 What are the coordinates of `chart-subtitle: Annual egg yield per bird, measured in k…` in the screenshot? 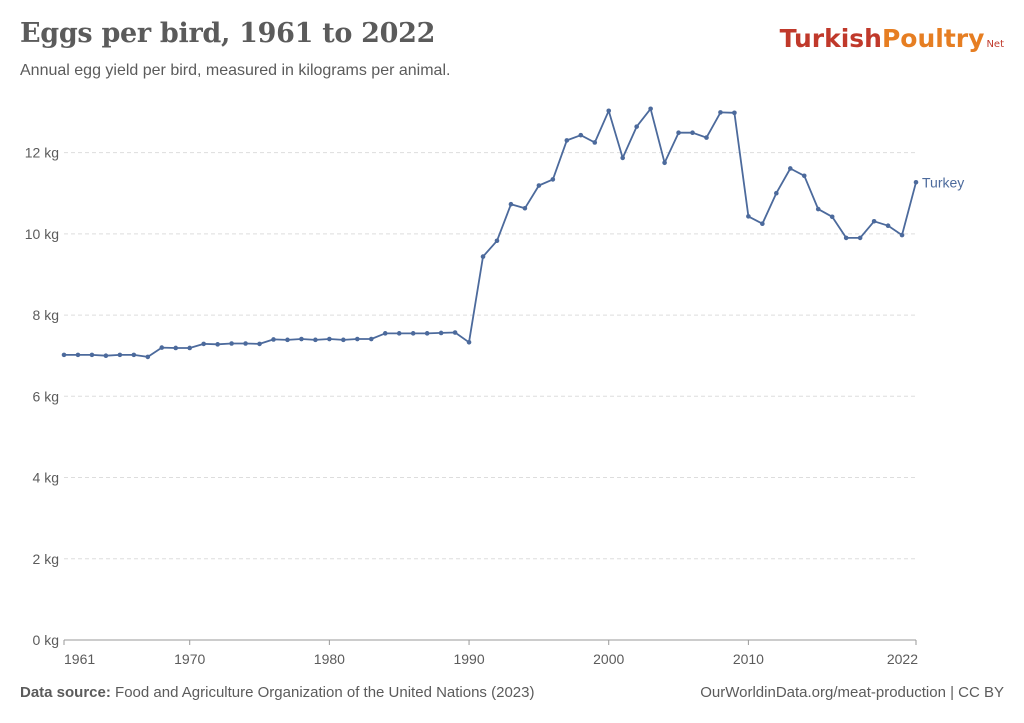 It's located at (235, 70).